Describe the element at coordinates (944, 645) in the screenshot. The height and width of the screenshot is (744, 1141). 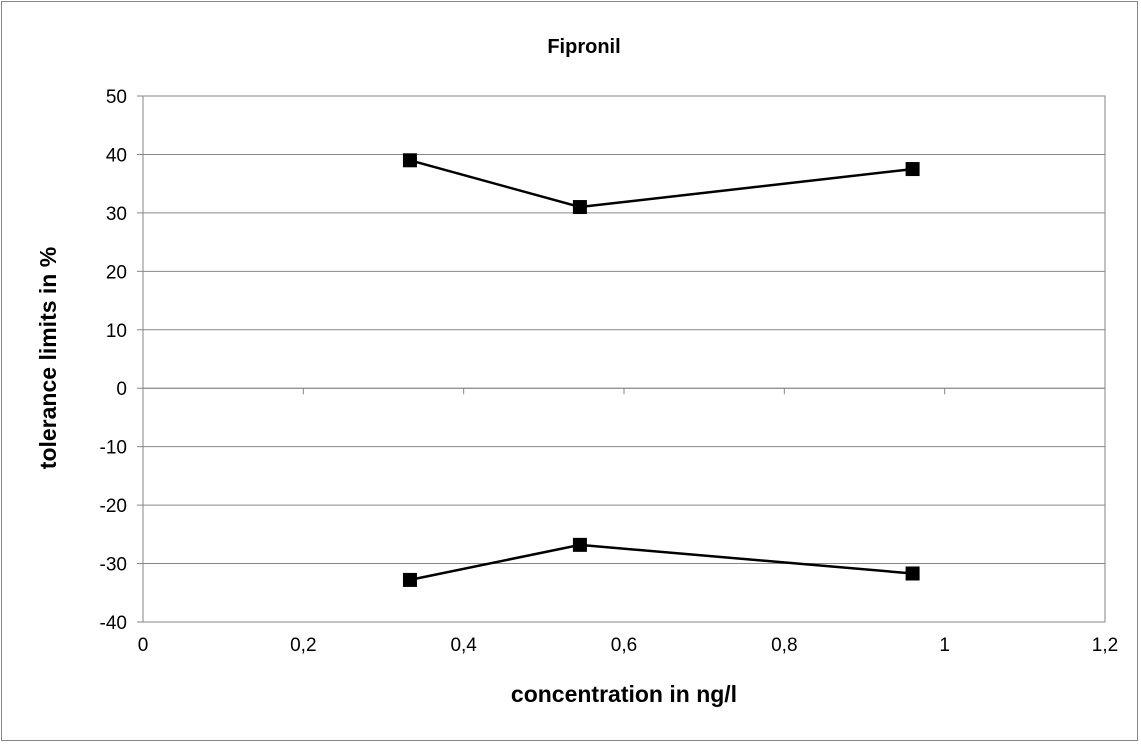
I see `x-tick-label: 1` at that location.